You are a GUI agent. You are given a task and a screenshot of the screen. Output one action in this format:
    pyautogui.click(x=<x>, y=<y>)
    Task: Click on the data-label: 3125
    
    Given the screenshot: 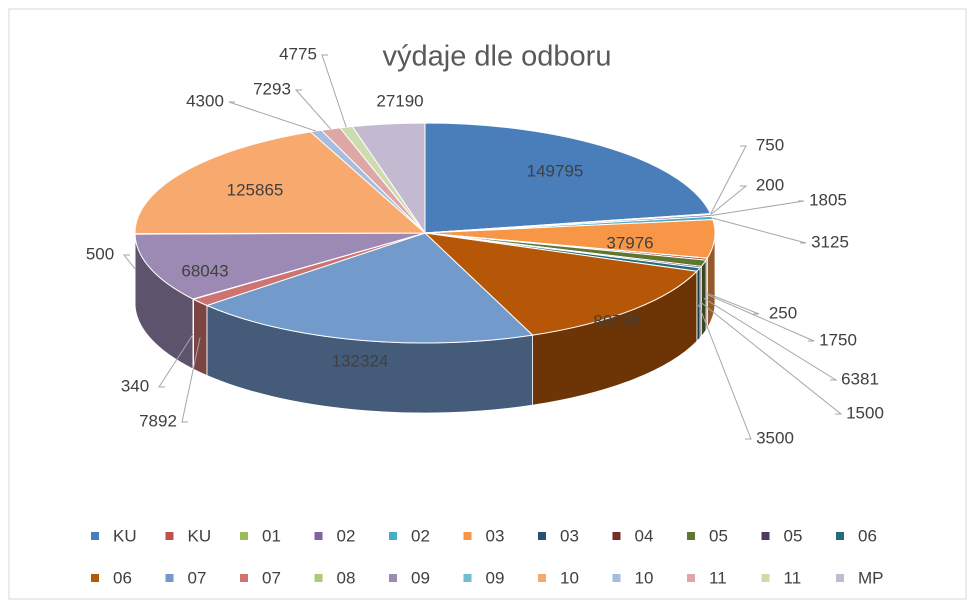 What is the action you would take?
    pyautogui.click(x=830, y=241)
    